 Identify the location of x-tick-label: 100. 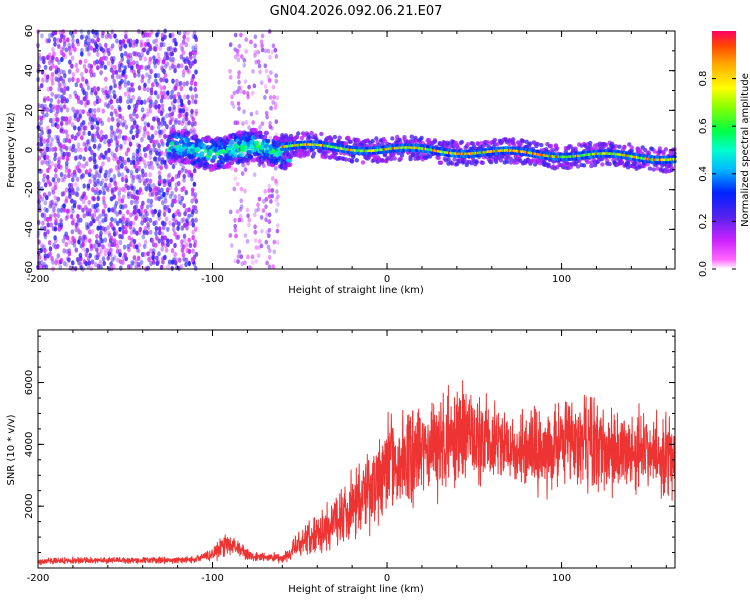
(561, 578).